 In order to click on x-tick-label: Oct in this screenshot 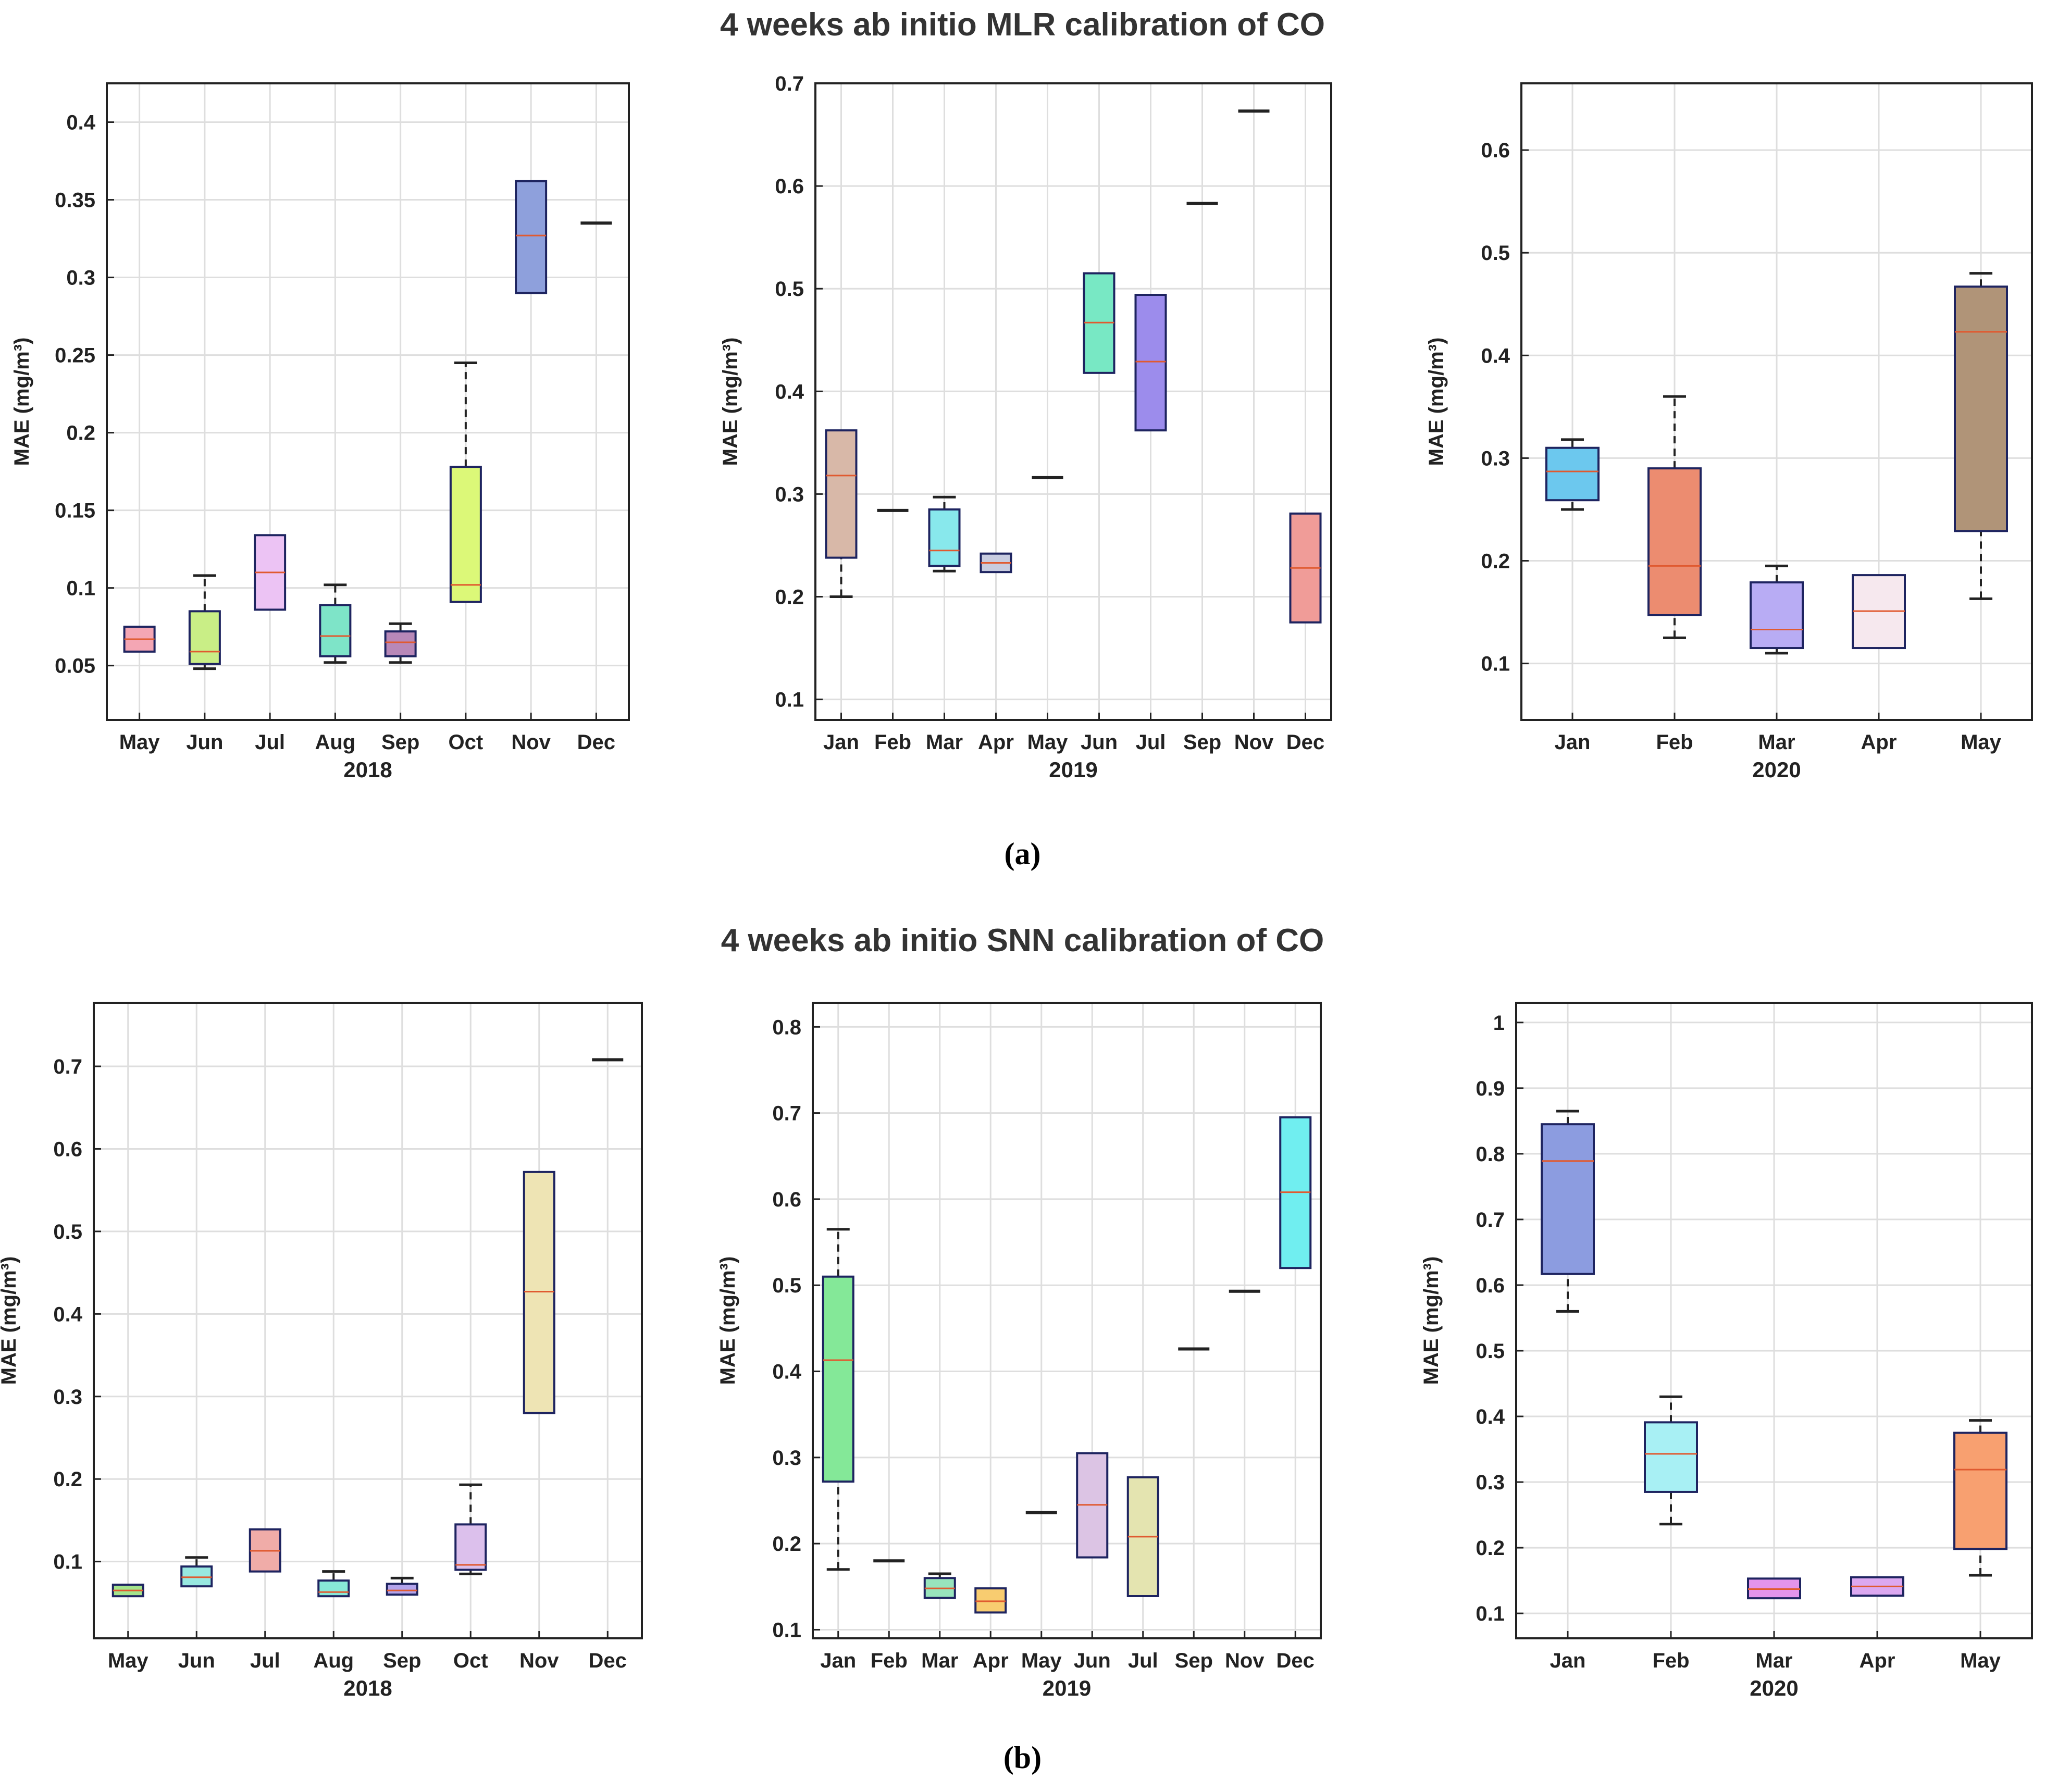, I will do `click(470, 1660)`.